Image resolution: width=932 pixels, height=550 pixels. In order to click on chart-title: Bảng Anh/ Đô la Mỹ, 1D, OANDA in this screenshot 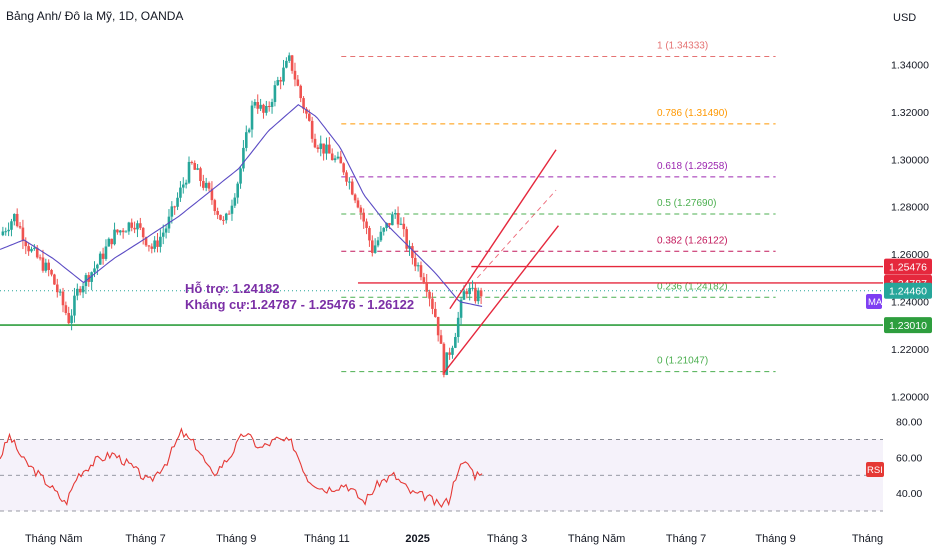, I will do `click(94, 16)`.